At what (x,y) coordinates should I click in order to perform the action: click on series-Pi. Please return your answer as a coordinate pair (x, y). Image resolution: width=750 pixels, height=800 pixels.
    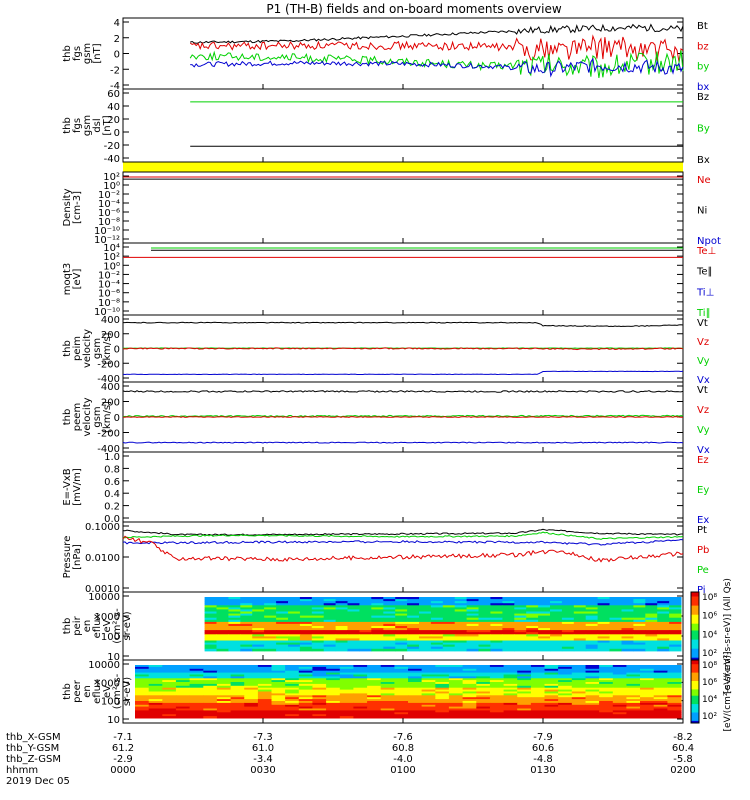
    Looking at the image, I should click on (403, 542).